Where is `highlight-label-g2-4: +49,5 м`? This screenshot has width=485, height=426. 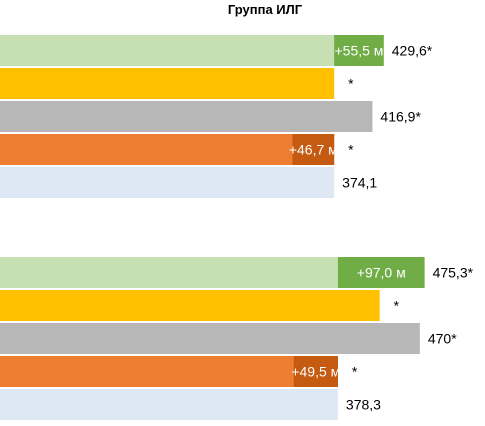
highlight-label-g2-4: +49,5 м is located at coordinates (315, 372).